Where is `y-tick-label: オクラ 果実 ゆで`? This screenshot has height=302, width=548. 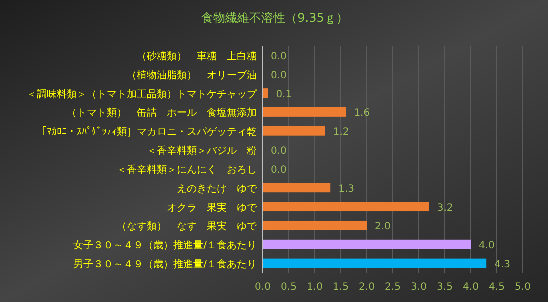 y-tick-label: オクラ 果実 ゆで is located at coordinates (212, 208).